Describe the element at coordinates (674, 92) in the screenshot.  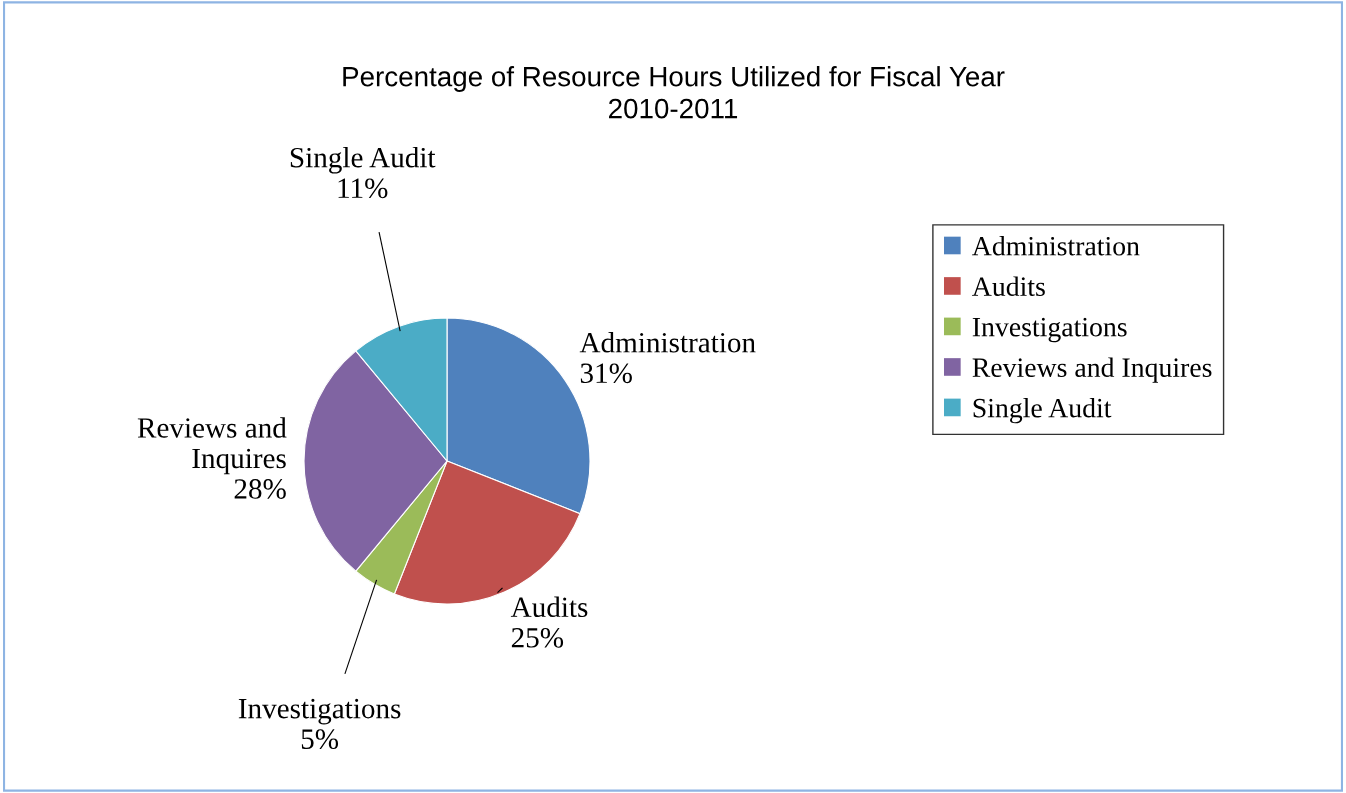
I see `chart-title: Percentage of Resource Hours Utilized for Fiscal Year 2010-2011` at that location.